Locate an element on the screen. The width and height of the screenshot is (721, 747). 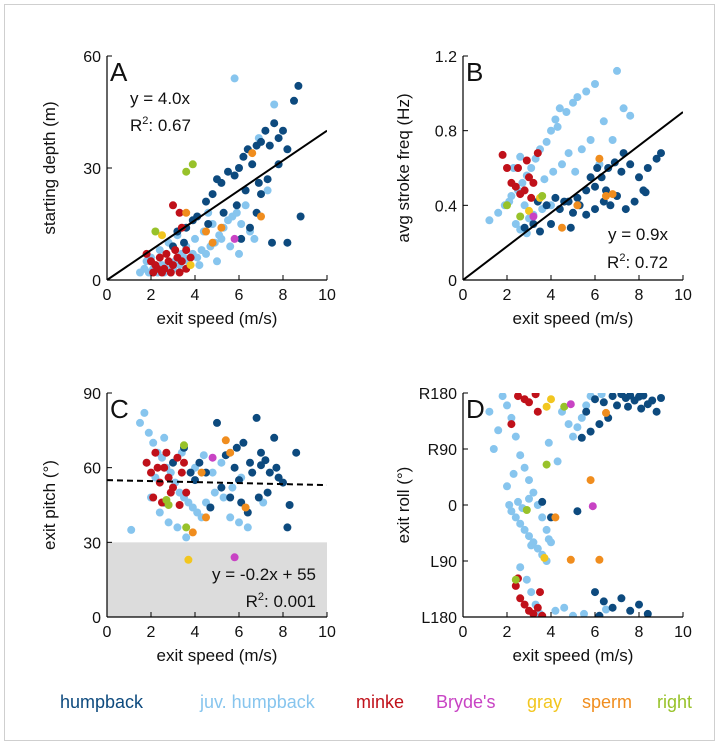
x-tick-label: 2 is located at coordinates (151, 295).